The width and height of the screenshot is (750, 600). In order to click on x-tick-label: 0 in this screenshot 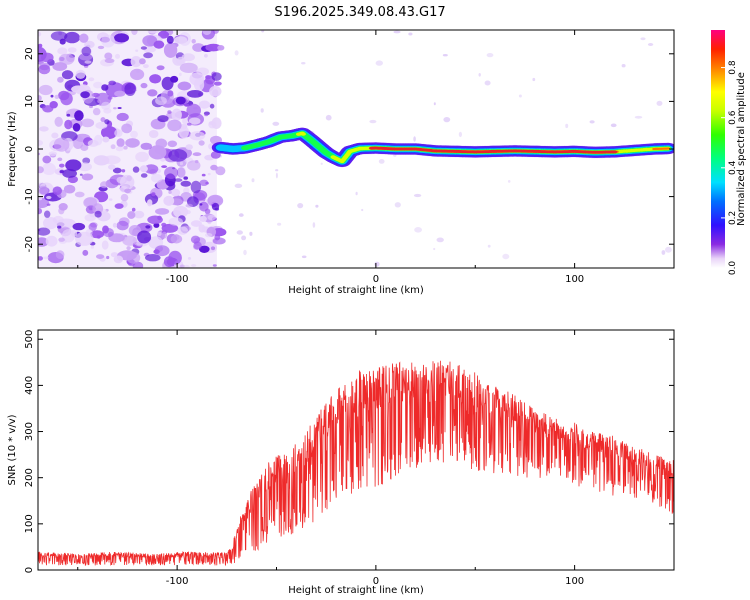, I will do `click(376, 279)`.